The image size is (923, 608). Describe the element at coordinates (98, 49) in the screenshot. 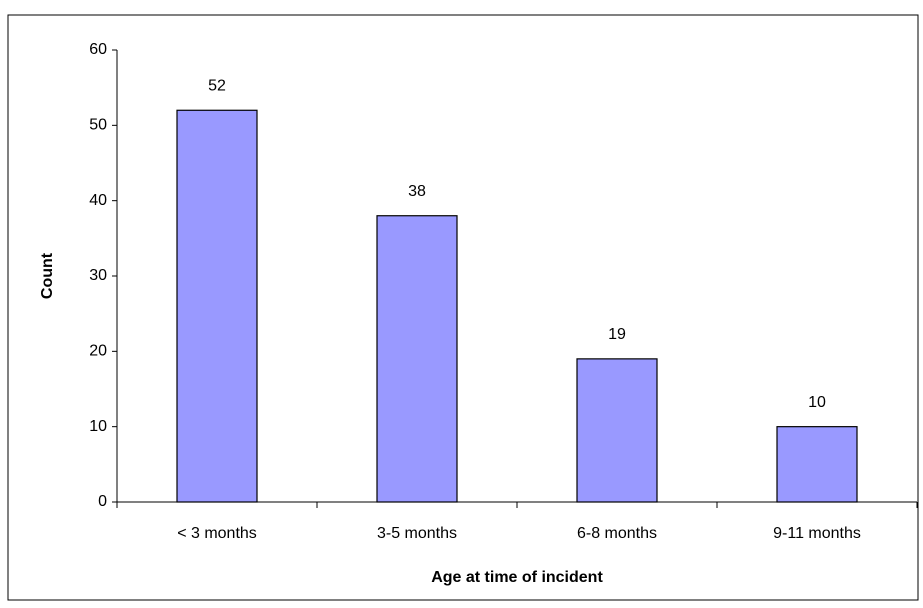

I see `y-tick-label: 60` at that location.